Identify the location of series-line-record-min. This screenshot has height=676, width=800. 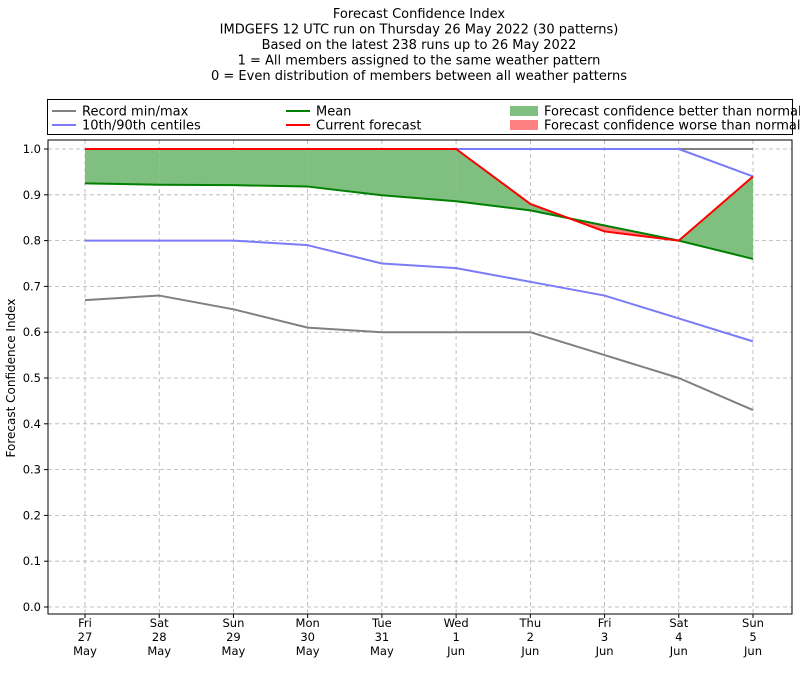
(419, 352).